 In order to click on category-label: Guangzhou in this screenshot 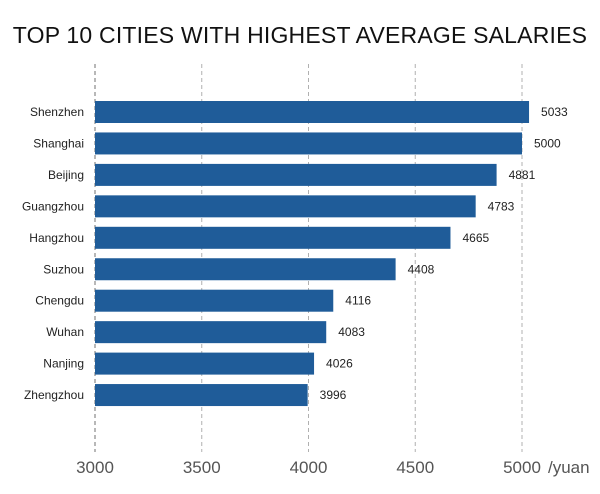, I will do `click(53, 206)`.